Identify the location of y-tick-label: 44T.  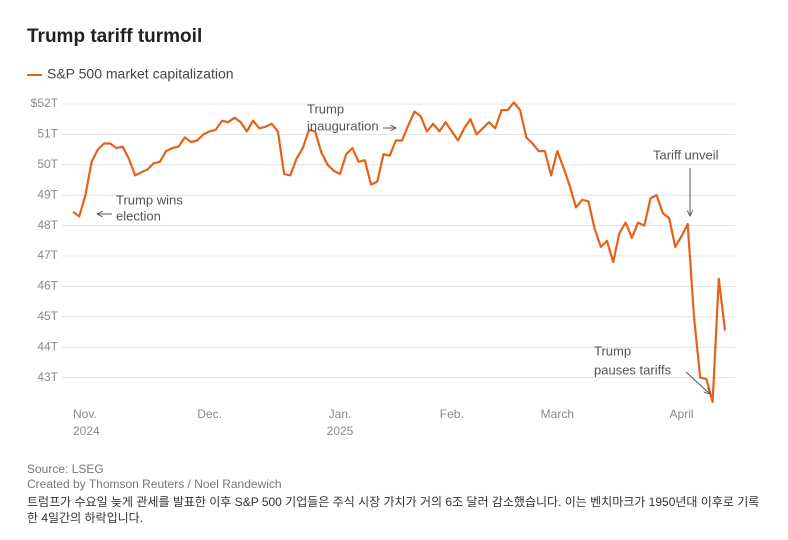
(47, 346).